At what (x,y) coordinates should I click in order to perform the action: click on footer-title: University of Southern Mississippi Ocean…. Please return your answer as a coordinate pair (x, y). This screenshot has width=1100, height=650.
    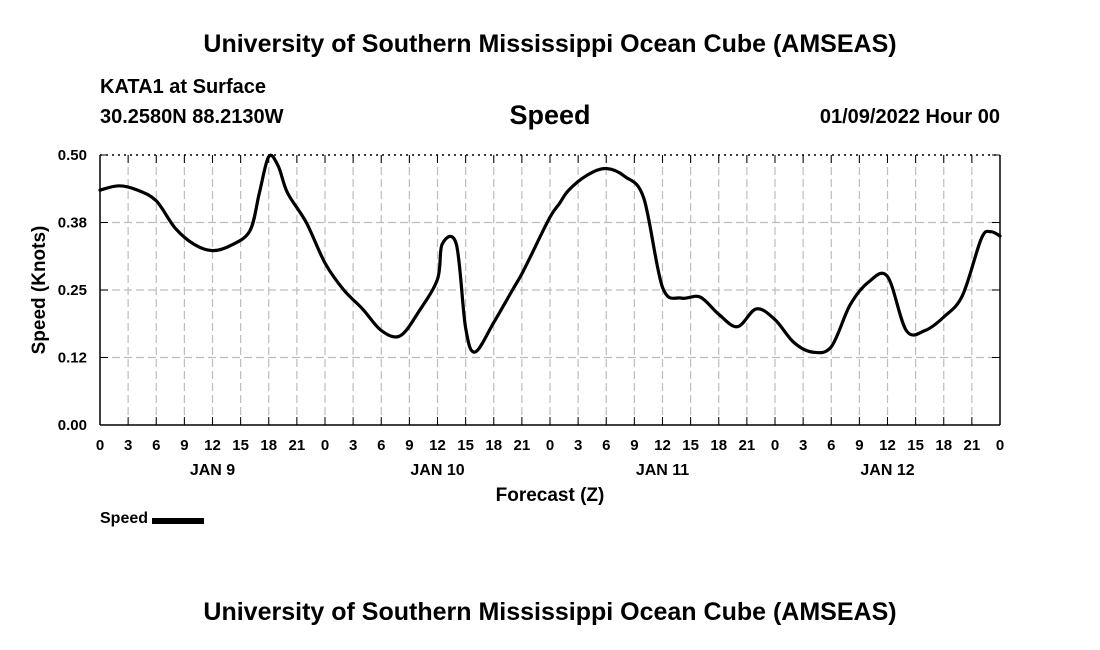
    Looking at the image, I should click on (550, 612).